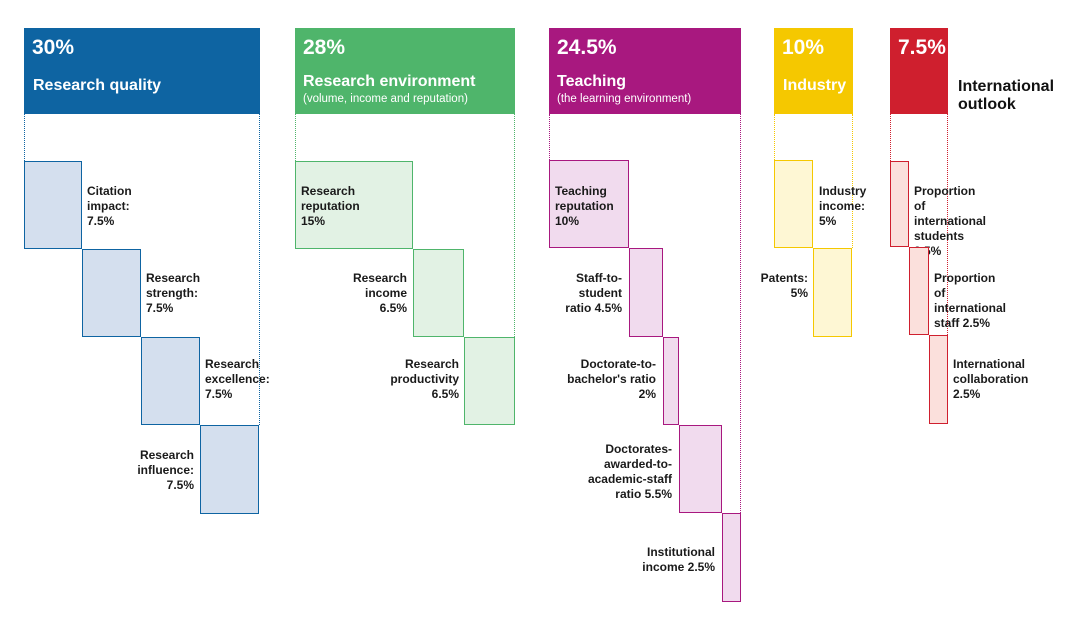  I want to click on metric-label: Proportion of international staff 2.5%, so click(970, 300).